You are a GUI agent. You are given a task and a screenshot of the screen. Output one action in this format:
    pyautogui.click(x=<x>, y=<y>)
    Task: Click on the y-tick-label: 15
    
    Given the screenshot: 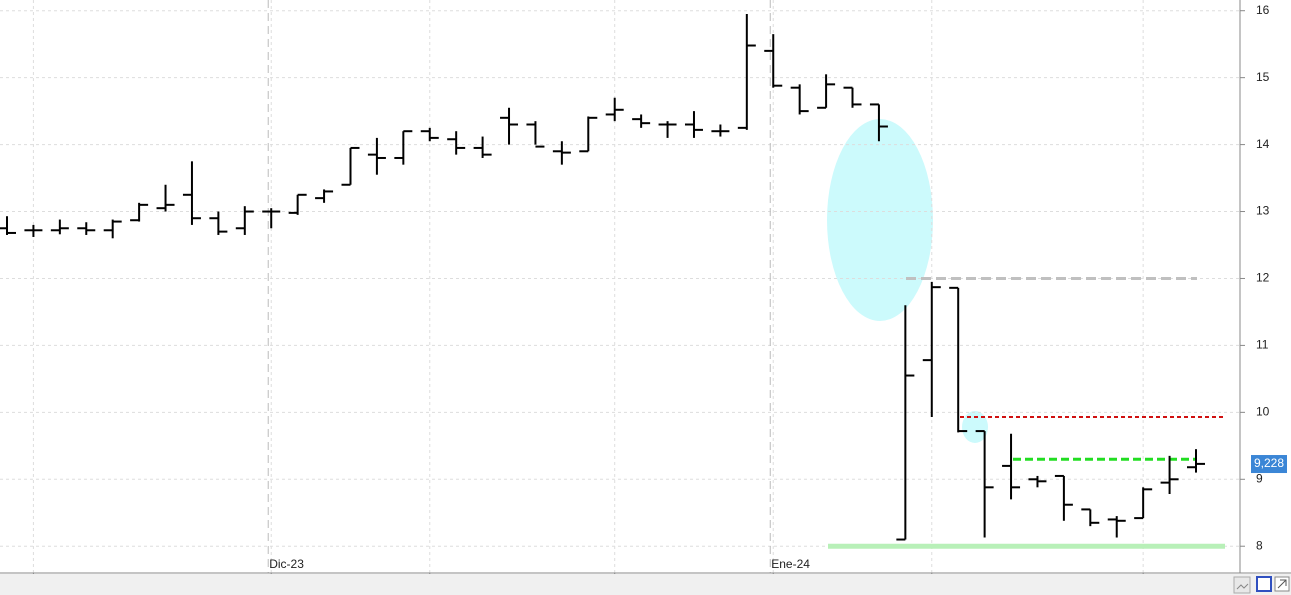 What is the action you would take?
    pyautogui.click(x=1263, y=77)
    